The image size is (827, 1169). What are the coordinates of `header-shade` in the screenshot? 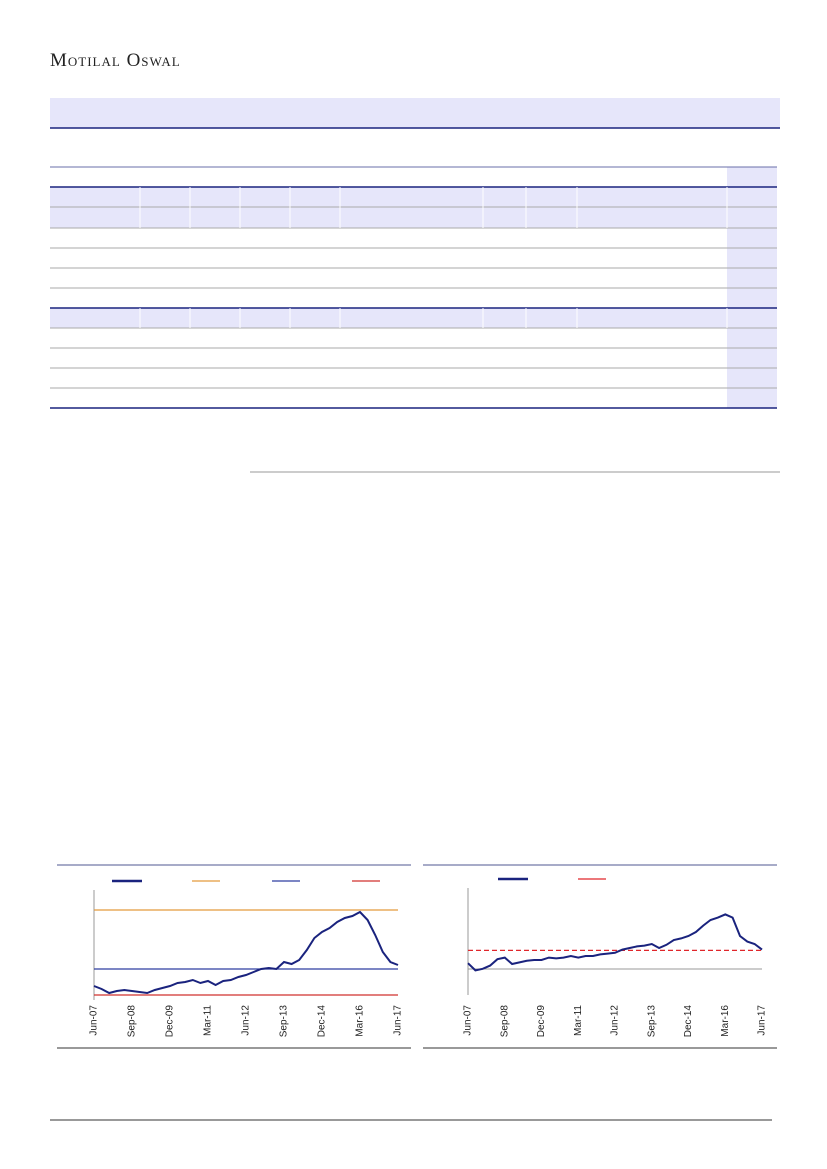 It's located at (413, 318).